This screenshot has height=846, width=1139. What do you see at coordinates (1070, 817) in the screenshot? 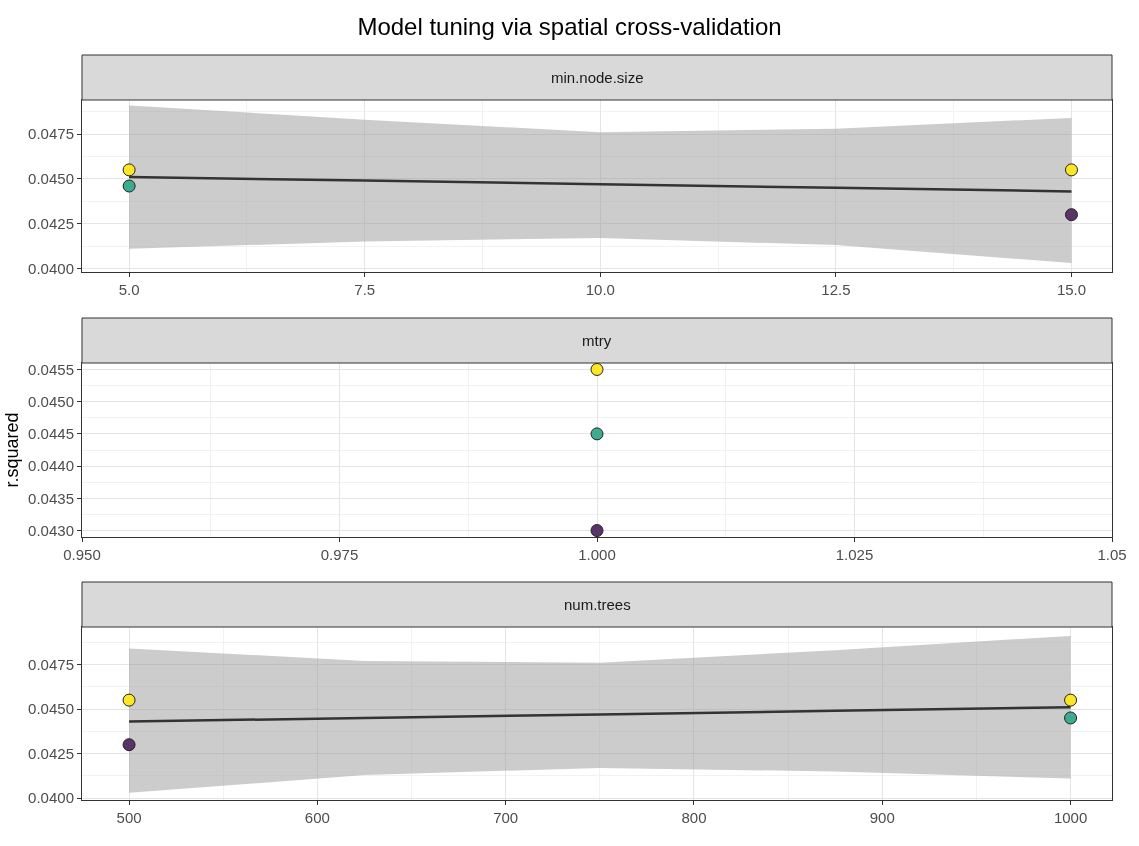
I see `x-tick-label: 1000` at bounding box center [1070, 817].